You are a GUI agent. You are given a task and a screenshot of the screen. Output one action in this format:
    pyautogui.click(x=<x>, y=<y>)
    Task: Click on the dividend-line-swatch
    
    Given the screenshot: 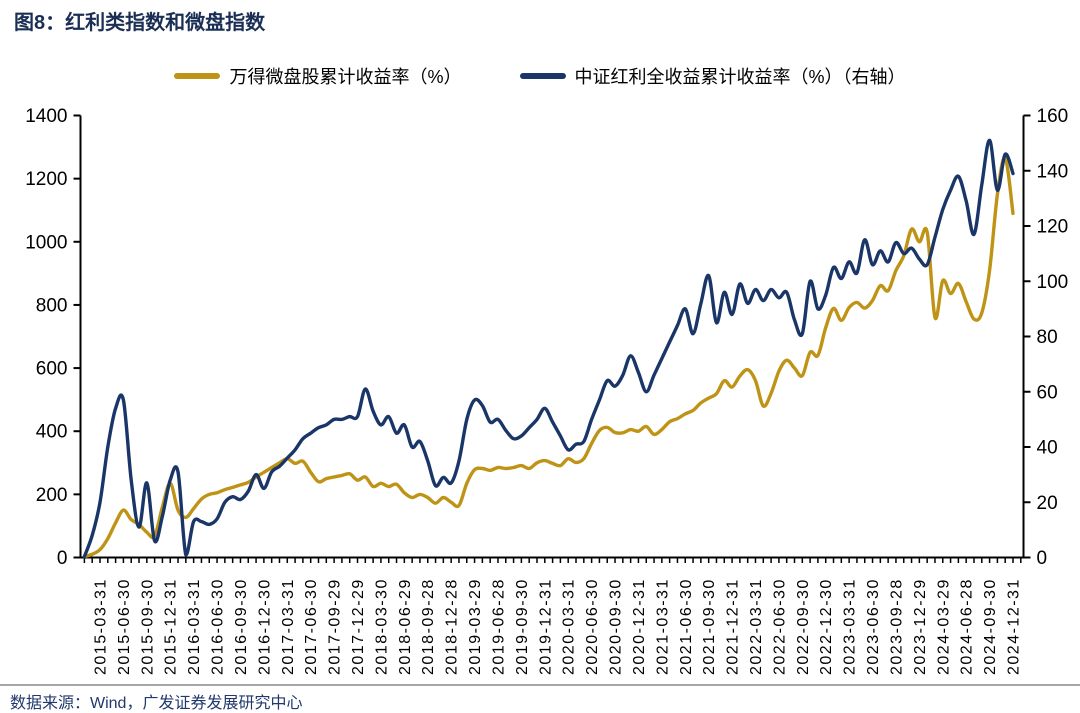 What is the action you would take?
    pyautogui.click(x=542, y=76)
    